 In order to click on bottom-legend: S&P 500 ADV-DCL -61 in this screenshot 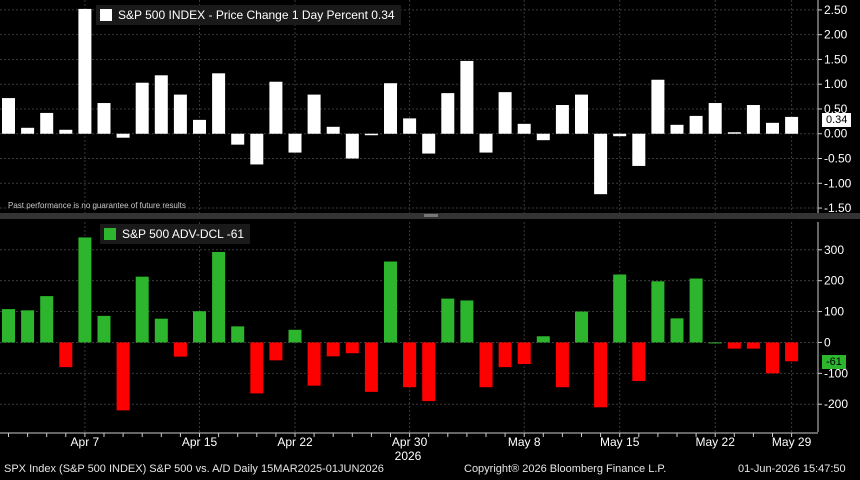, I will do `click(175, 234)`.